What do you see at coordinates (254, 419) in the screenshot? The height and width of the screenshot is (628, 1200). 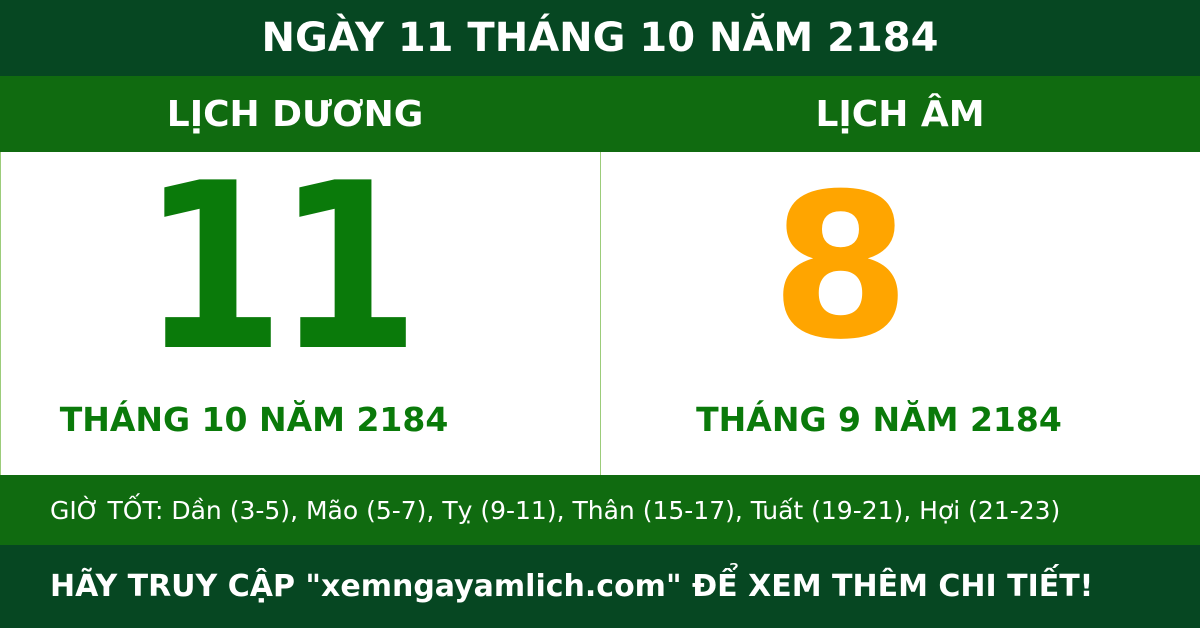 I see `solar-month-year: THÁNG 10 NĂM 2184` at bounding box center [254, 419].